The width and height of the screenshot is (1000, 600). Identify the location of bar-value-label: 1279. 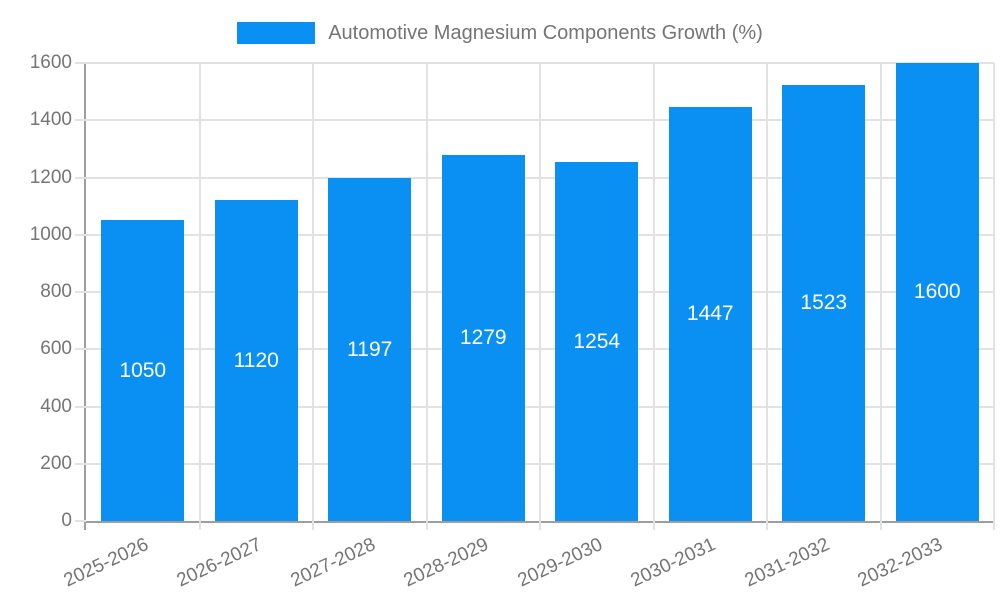
(483, 337).